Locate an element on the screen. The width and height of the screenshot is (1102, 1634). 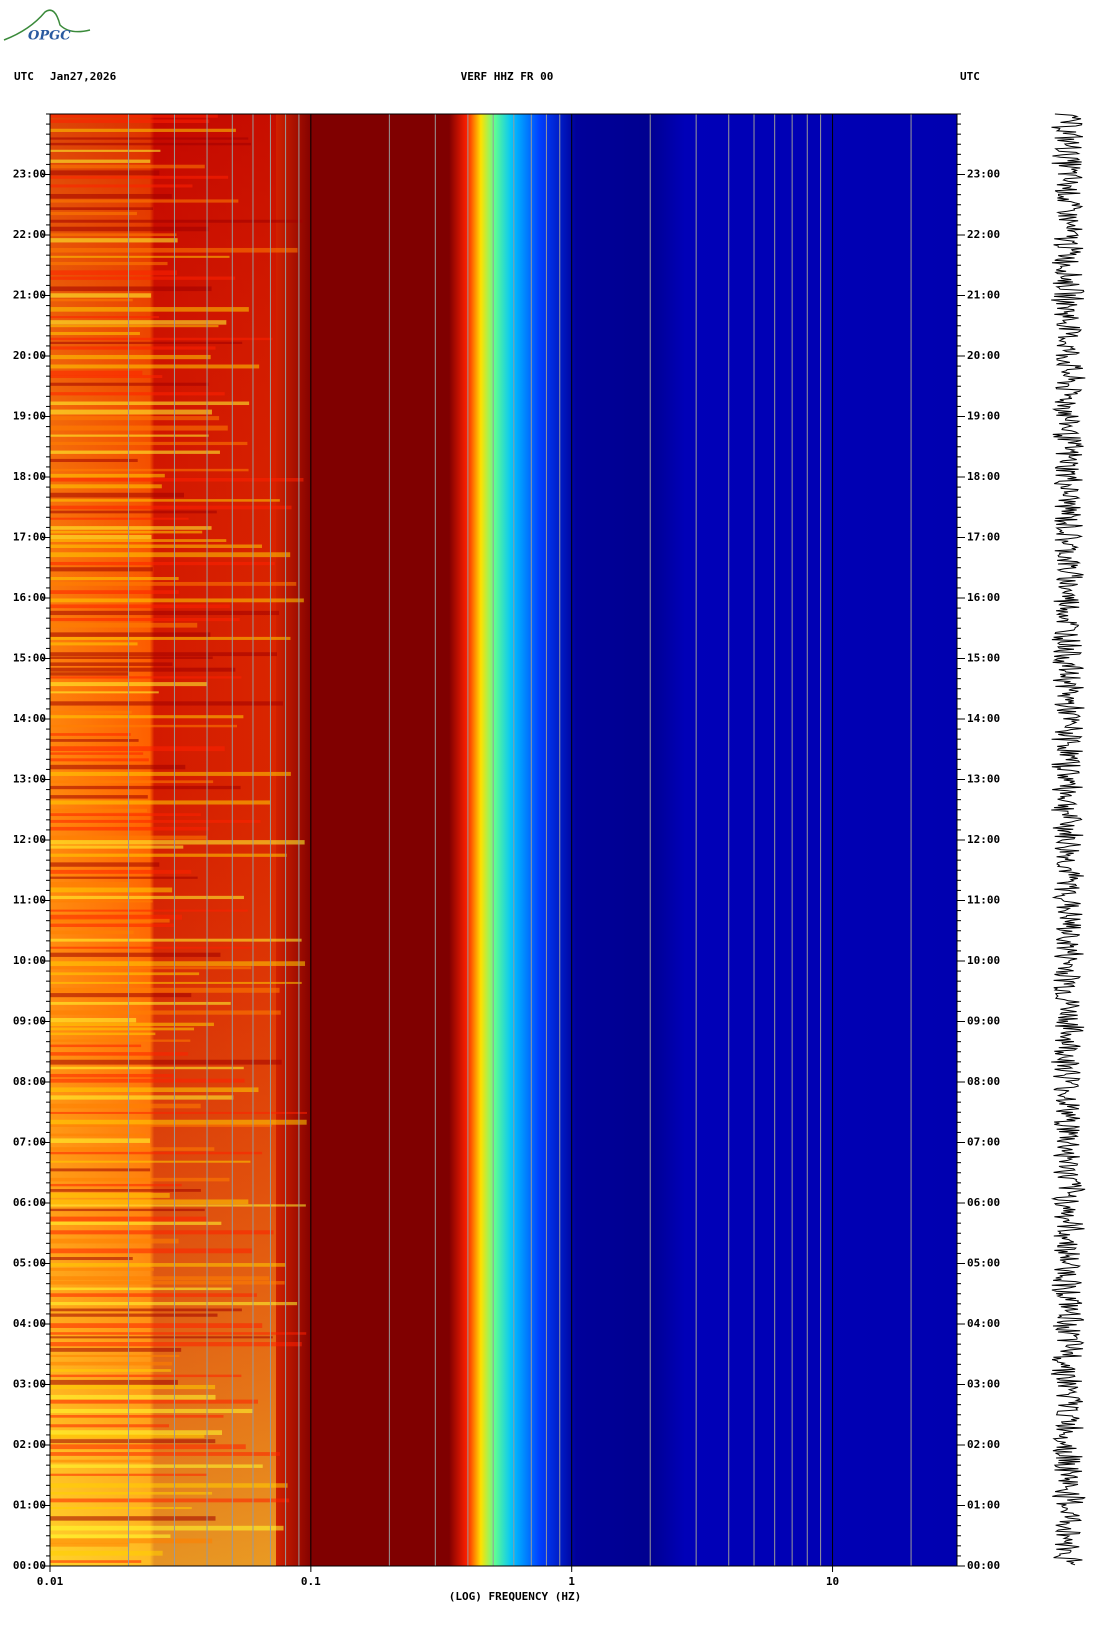
y-tick-label: 06:00 is located at coordinates (983, 1202).